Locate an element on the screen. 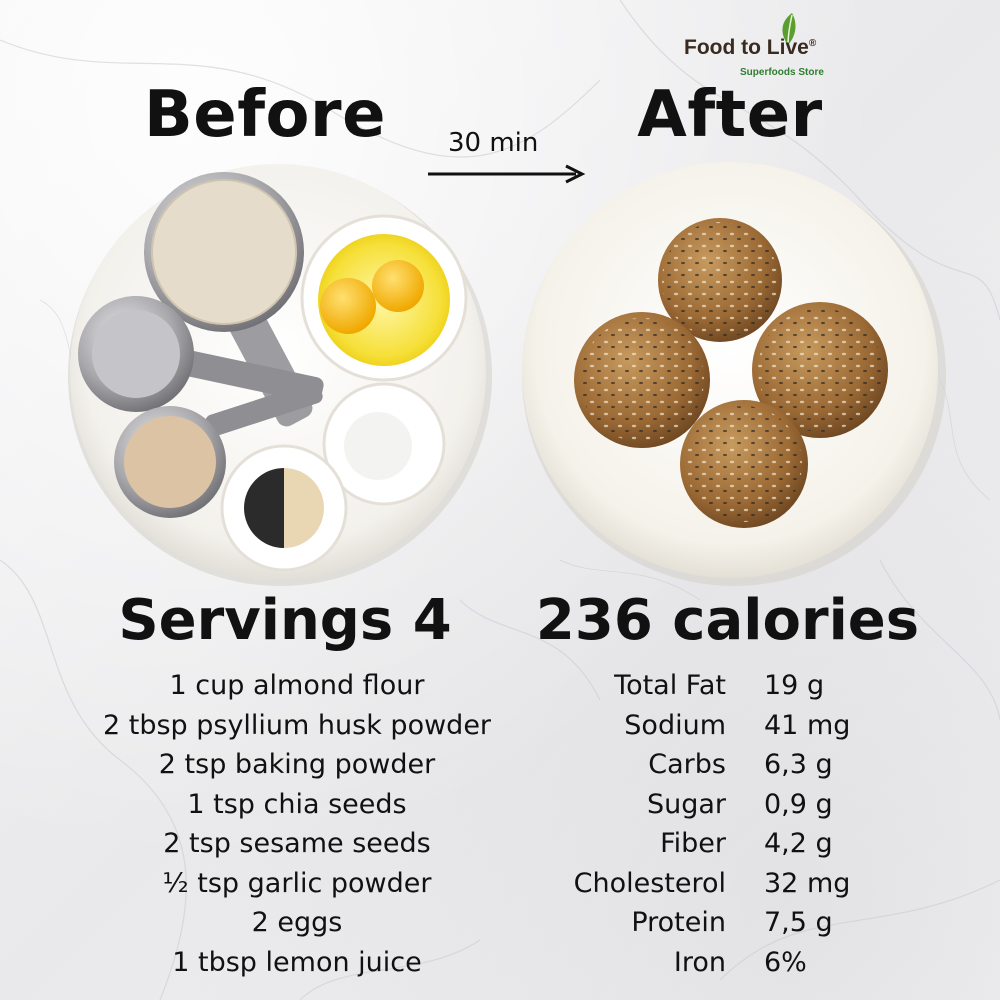  ingredient-item: 2 tbsp psyllium husk powder is located at coordinates (297, 725).